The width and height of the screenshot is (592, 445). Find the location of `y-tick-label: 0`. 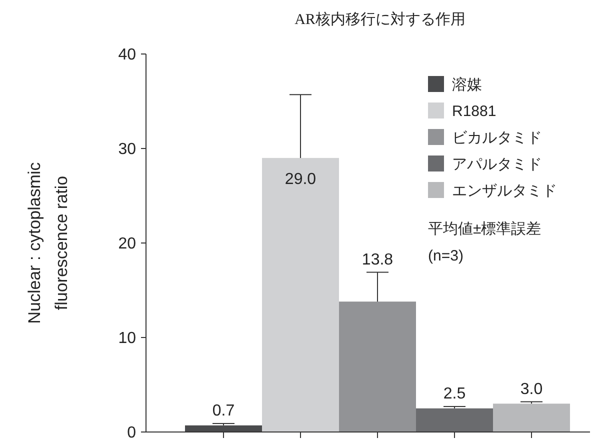

y-tick-label: 0 is located at coordinates (131, 433).